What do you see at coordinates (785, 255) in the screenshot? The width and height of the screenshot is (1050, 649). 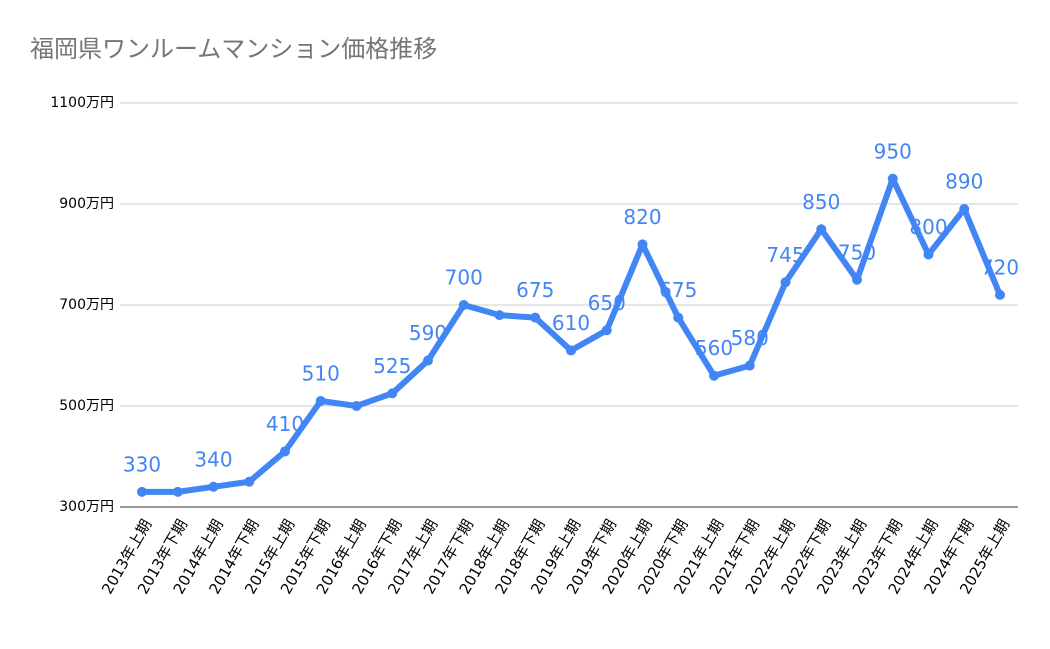 I see `data-label: 745` at bounding box center [785, 255].